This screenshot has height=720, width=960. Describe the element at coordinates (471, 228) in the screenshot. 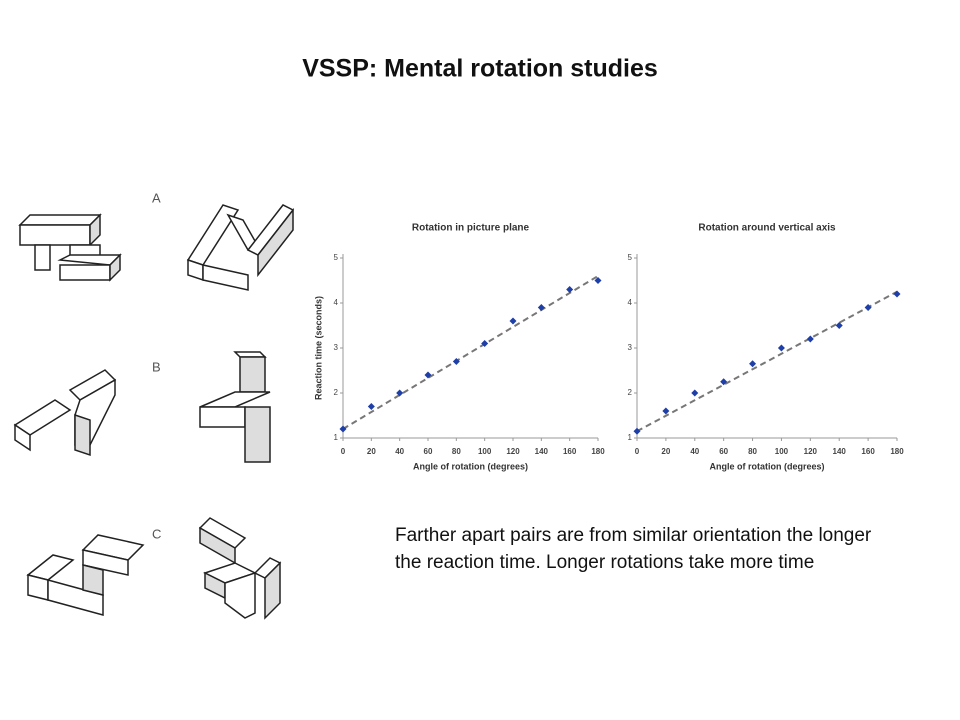

I see `chart-title: Rotation in picture plane` at that location.